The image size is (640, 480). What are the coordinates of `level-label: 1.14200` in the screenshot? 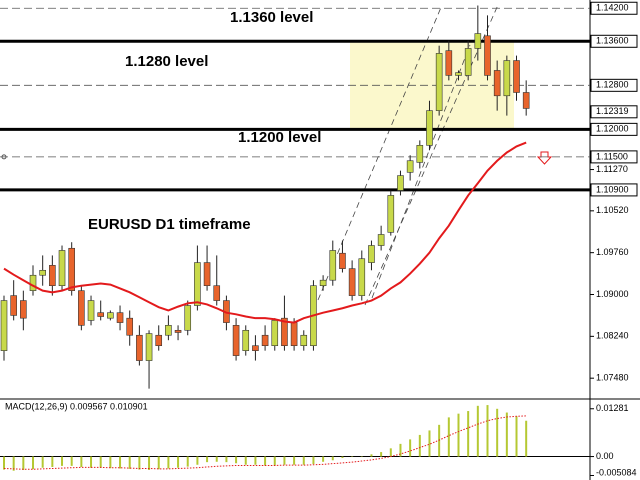 It's located at (612, 8).